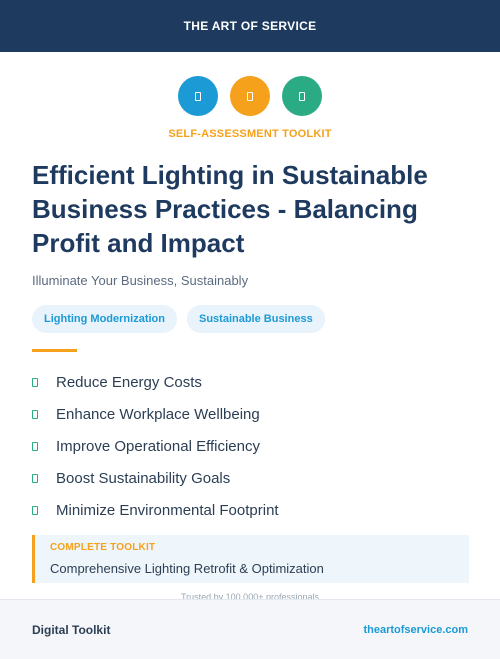 The image size is (500, 659). I want to click on footer-bar: Digital Toolkit theartofservice.com, so click(250, 629).